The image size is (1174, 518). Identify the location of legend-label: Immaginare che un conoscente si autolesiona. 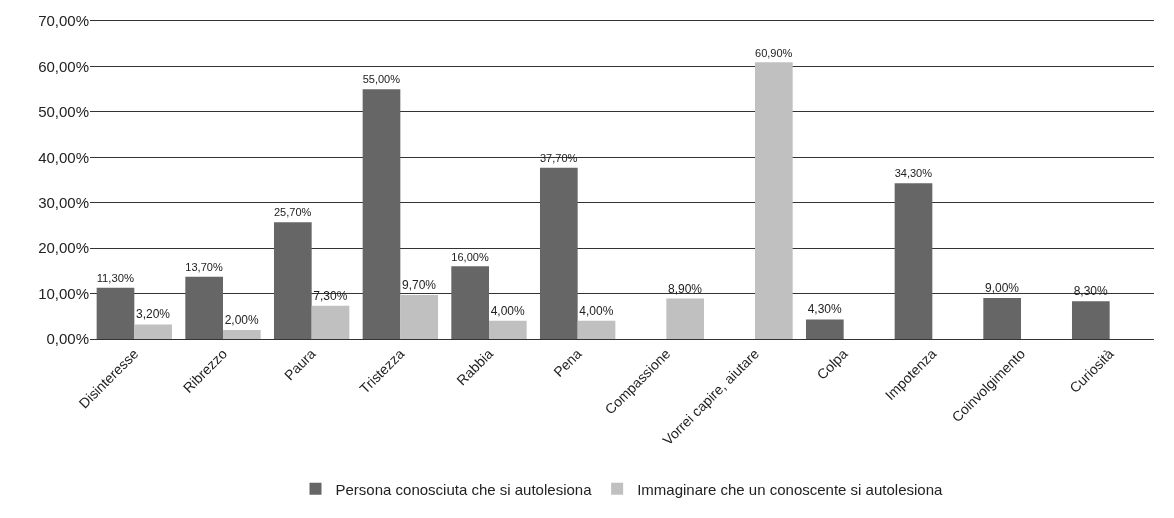
(790, 489).